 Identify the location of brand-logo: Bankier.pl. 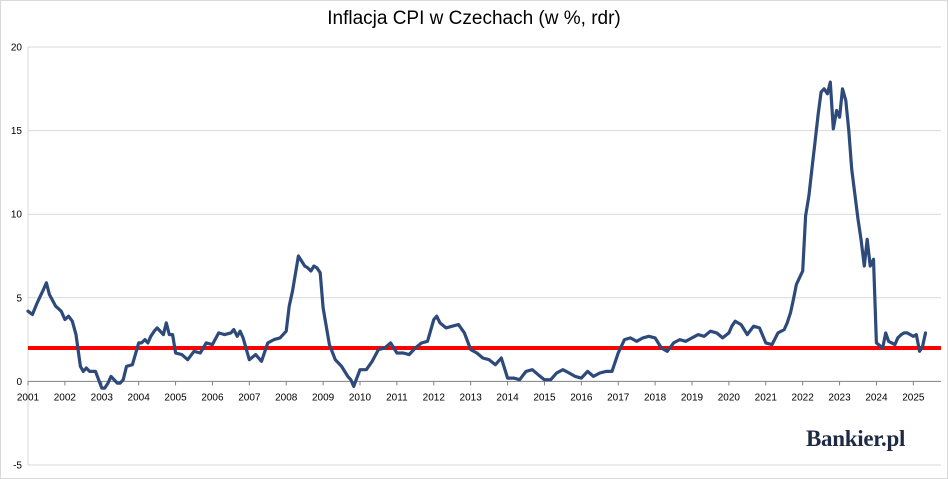
(856, 438).